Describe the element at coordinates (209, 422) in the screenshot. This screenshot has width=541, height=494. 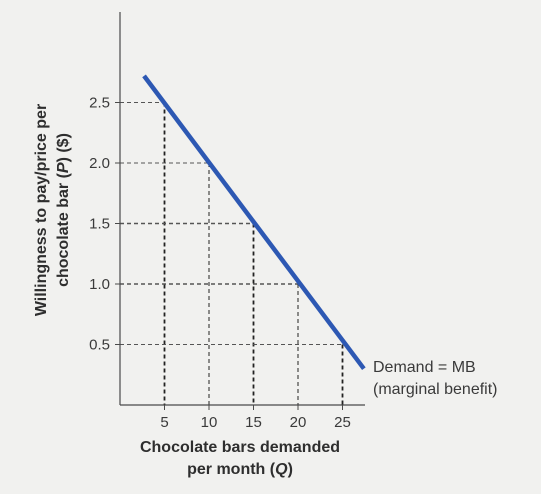
I see `x-tick-label: 10` at that location.